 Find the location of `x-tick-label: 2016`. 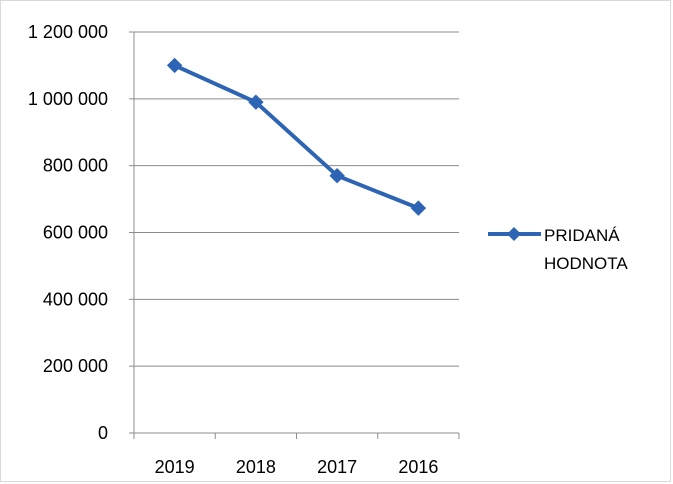

x-tick-label: 2016 is located at coordinates (418, 467).